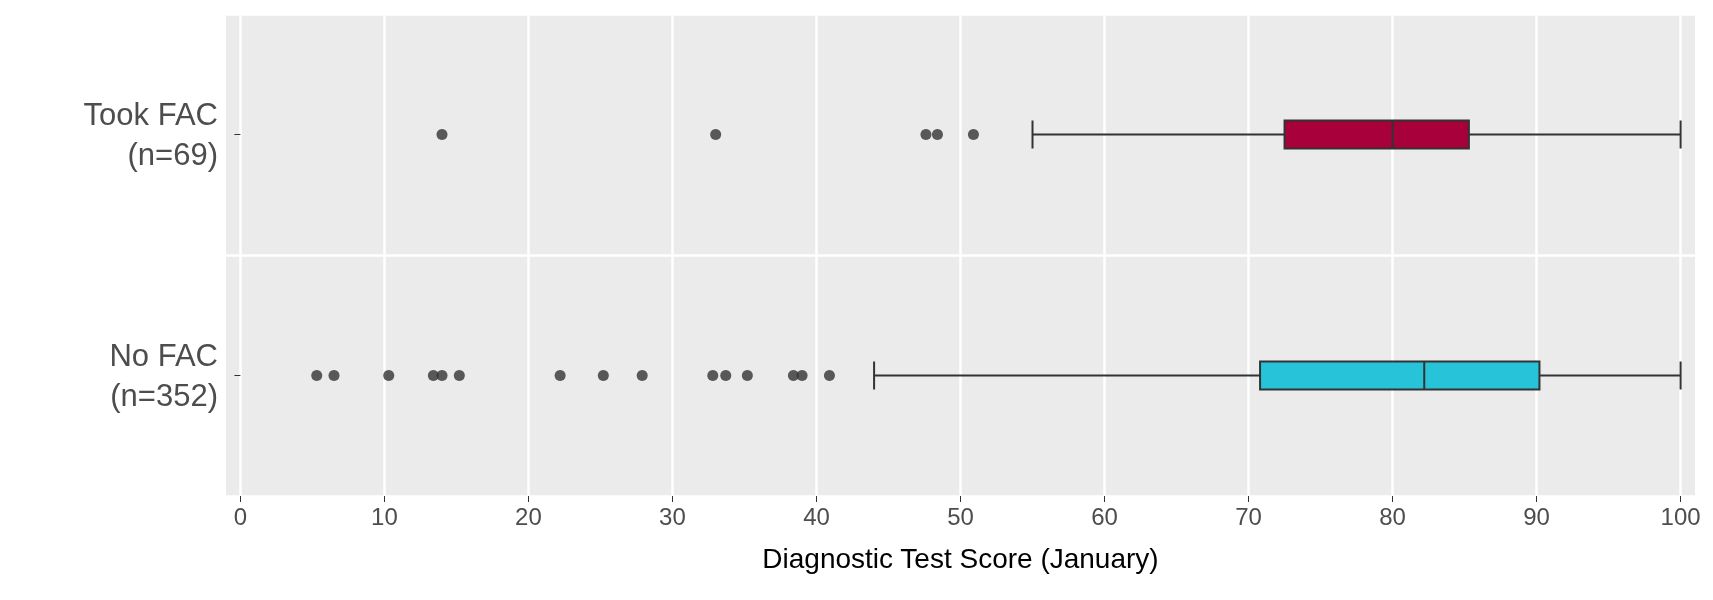  Describe the element at coordinates (1680, 516) in the screenshot. I see `x-tick-label: 100` at that location.